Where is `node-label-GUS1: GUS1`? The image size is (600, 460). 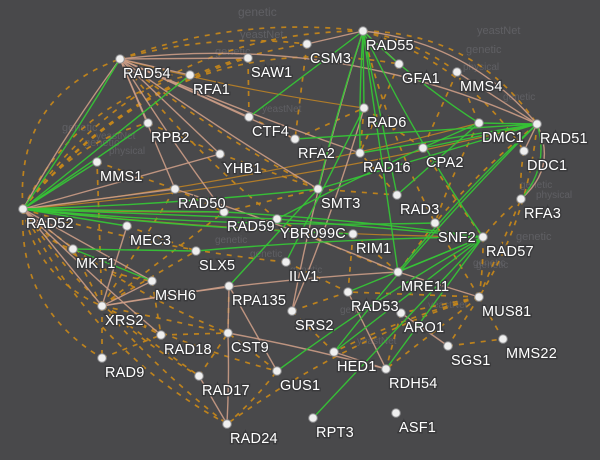
node-label-GUS1: GUS1 is located at coordinates (300, 386).